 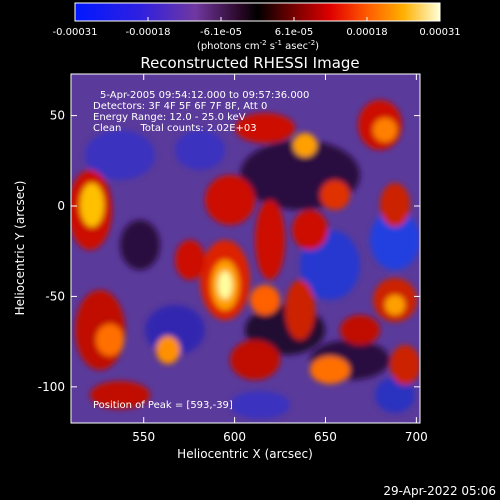 What do you see at coordinates (258, 45) in the screenshot?
I see `colorbar-units-label: (photons cm-2 s-1 asec-2)` at bounding box center [258, 45].